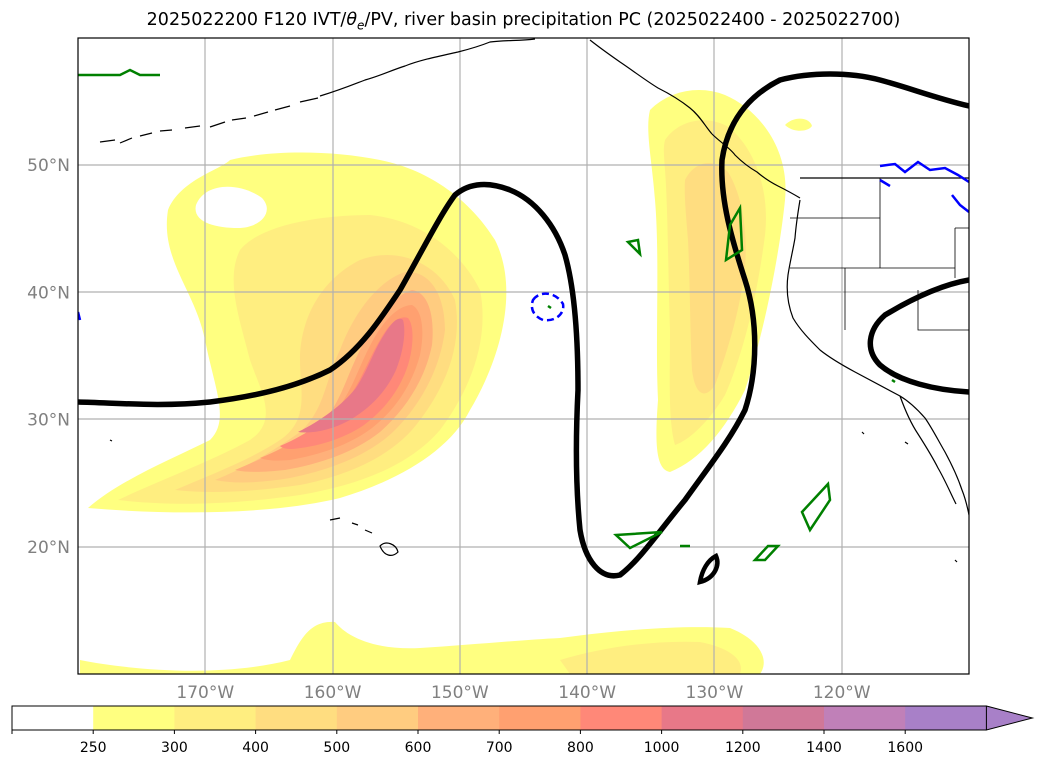  What do you see at coordinates (516, 86) in the screenshot?
I see `alaska-coast` at bounding box center [516, 86].